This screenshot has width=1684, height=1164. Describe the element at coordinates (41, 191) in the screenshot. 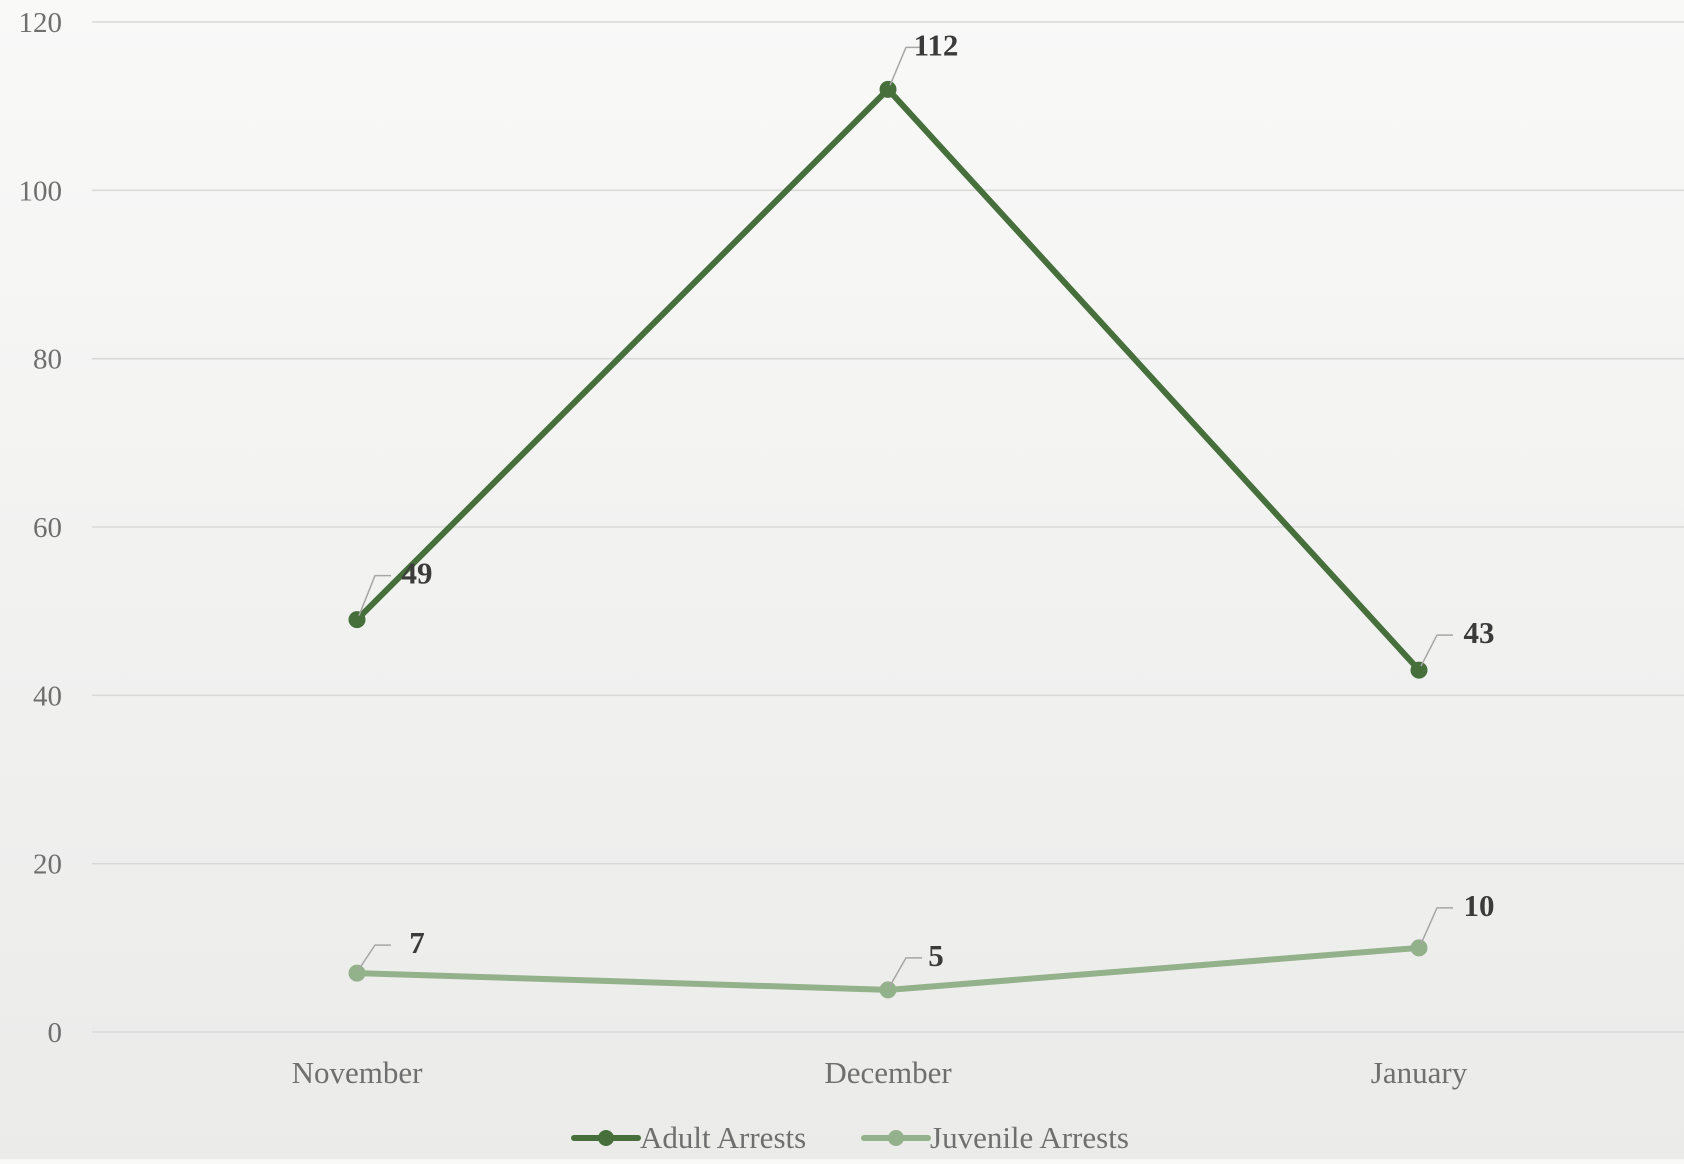

I see `y-tick-label: 100` at that location.